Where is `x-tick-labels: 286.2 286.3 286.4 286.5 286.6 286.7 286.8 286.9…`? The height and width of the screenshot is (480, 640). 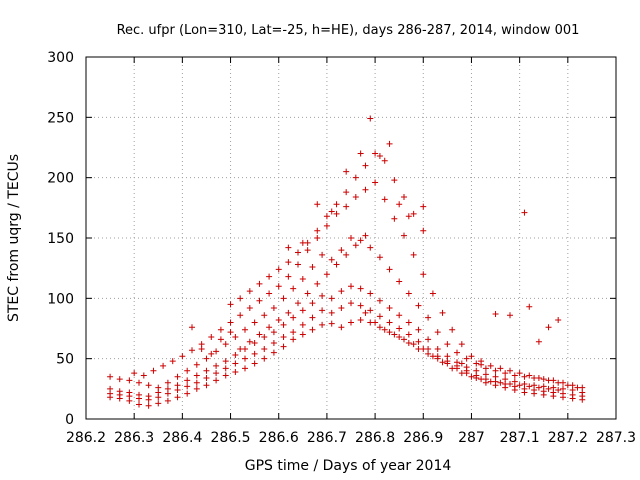
x-tick-labels: 286.2 286.3 286.4 286.5 286.6 286.7 286.8 286.9… is located at coordinates (351, 438).